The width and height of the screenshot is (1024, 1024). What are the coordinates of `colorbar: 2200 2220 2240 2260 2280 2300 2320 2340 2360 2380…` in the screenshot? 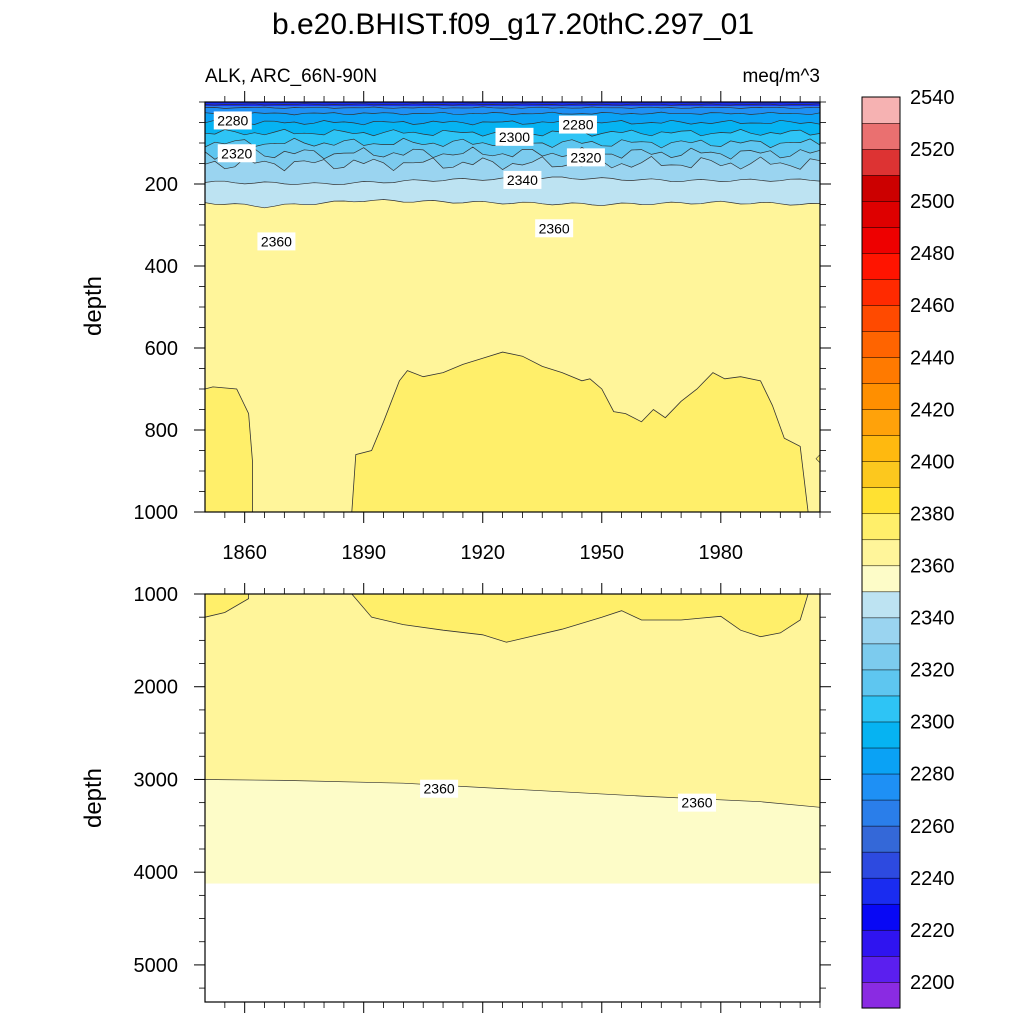 It's located at (908, 548).